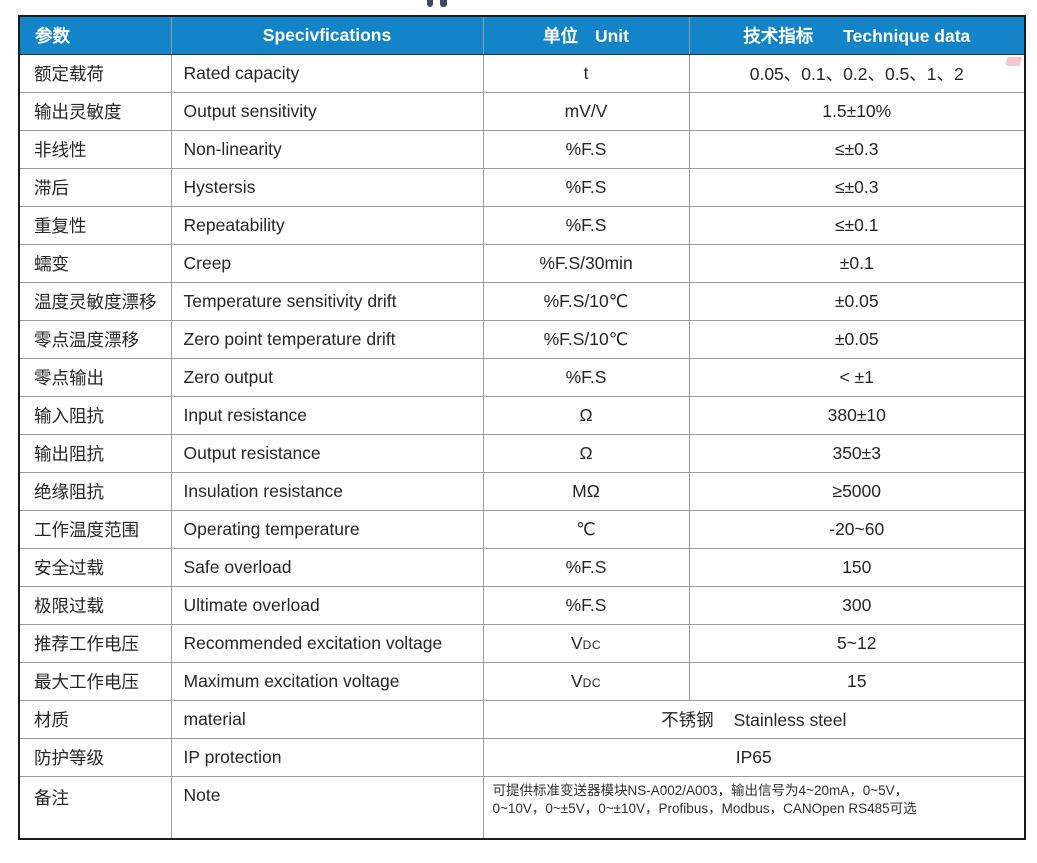 This screenshot has width=1037, height=863. Describe the element at coordinates (327, 807) in the screenshot. I see `param-en: Note` at that location.